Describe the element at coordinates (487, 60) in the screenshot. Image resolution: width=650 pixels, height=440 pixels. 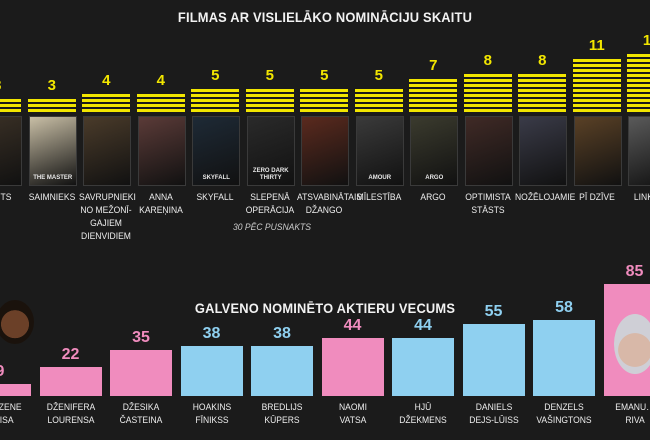
I see `film-count-label: 8` at that location.